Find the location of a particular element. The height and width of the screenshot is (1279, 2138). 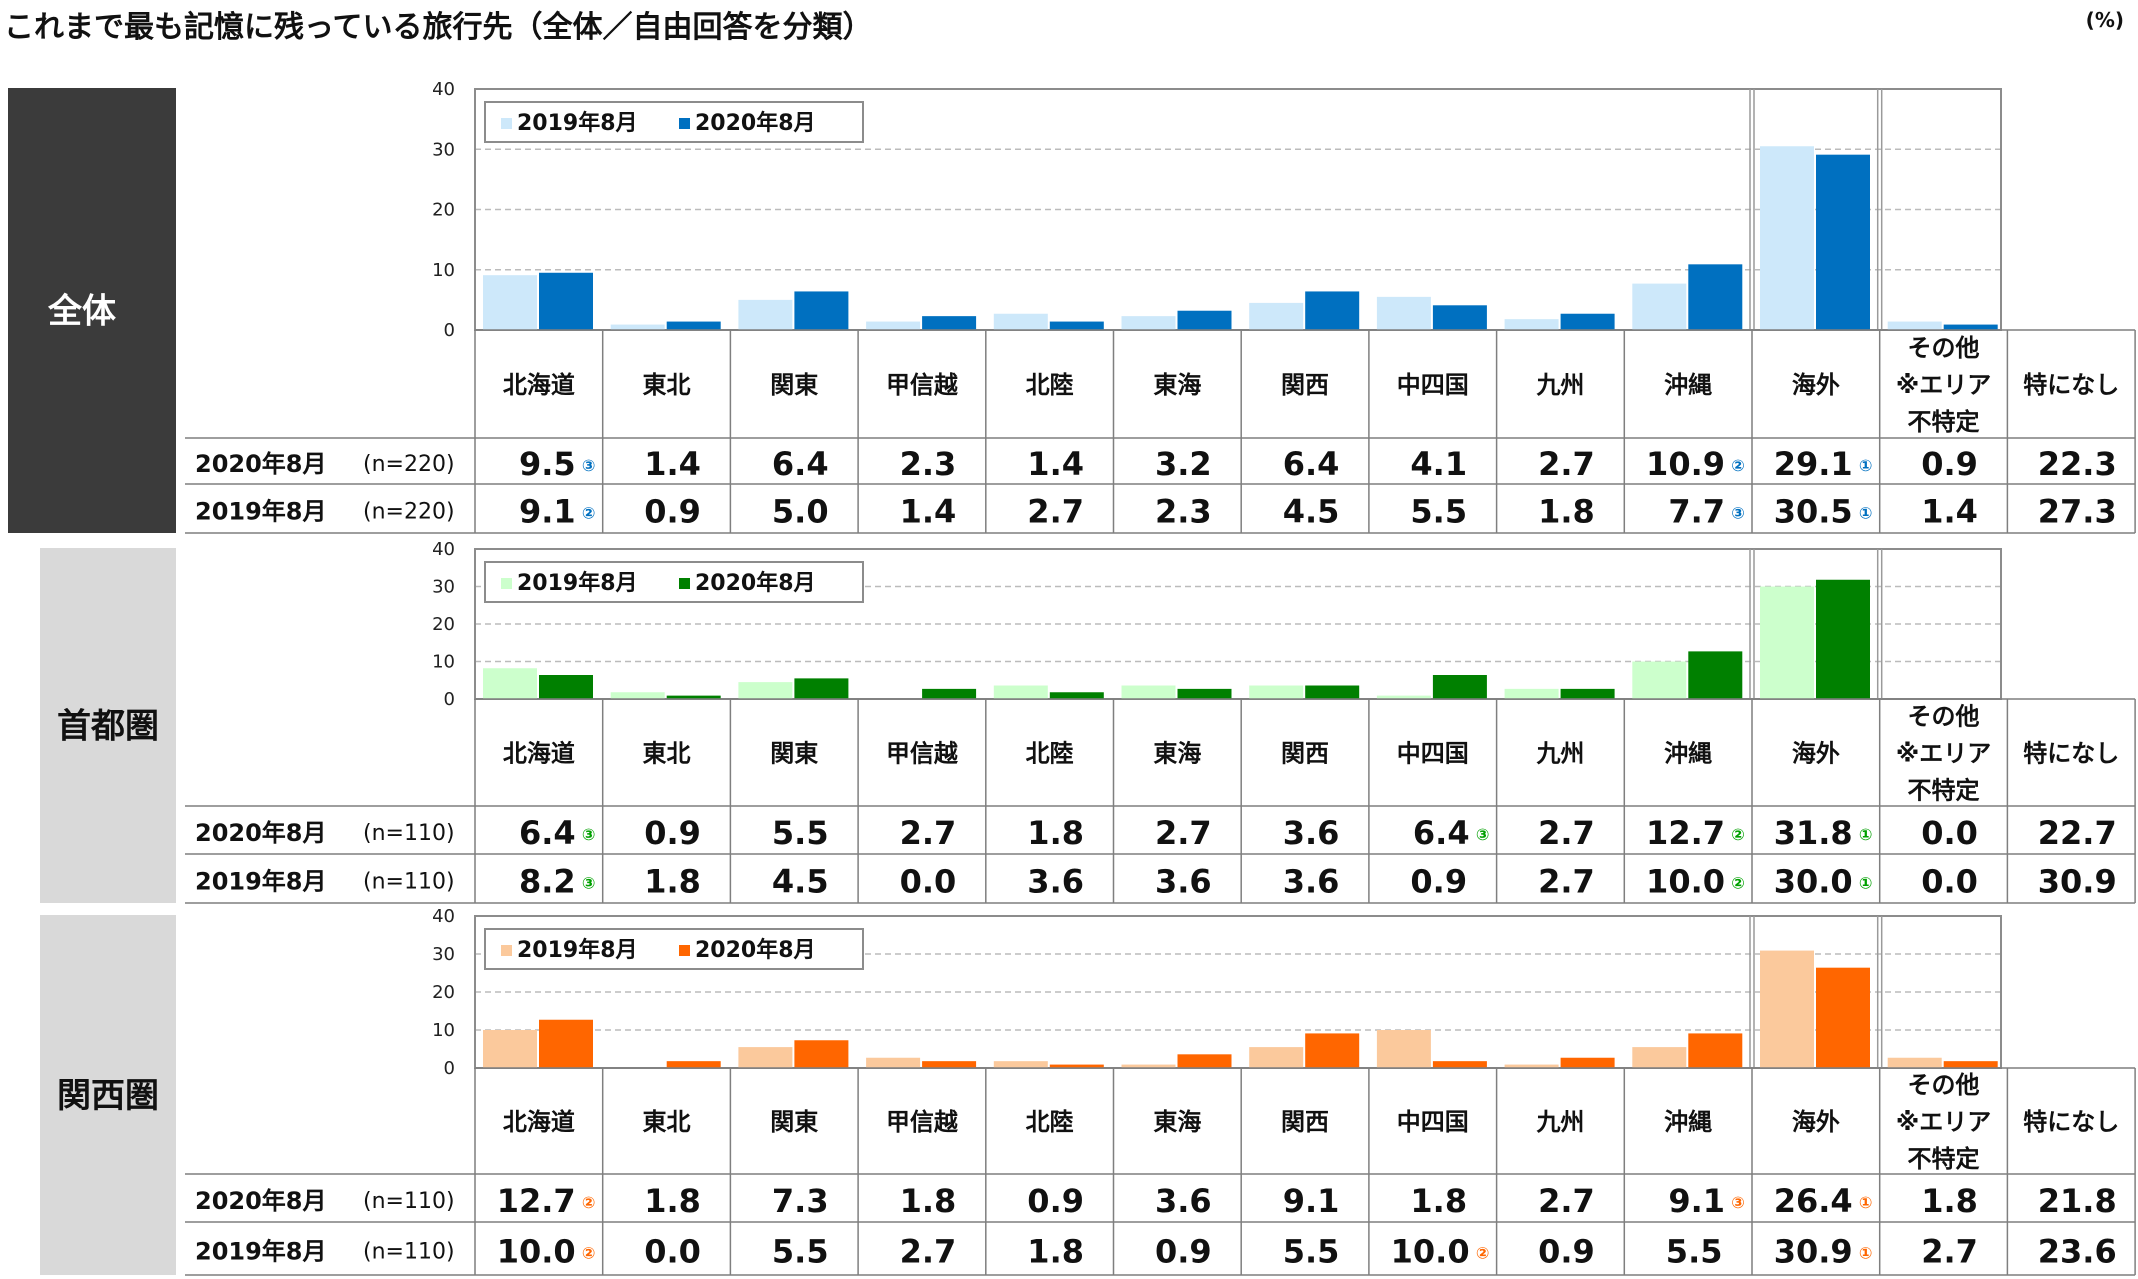

category-label: 北海道 is located at coordinates (539, 385).